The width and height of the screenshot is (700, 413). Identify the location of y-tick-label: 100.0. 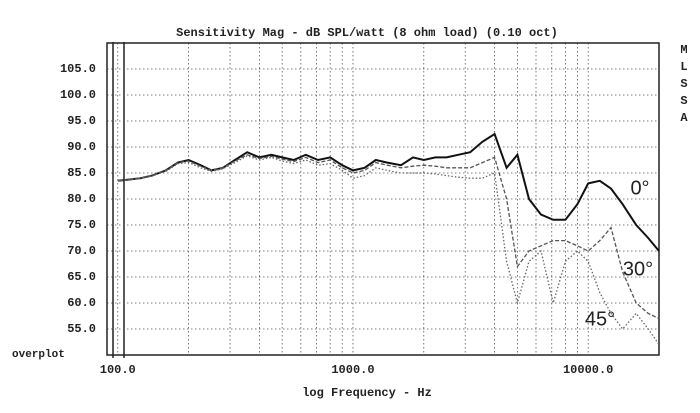
(78, 95).